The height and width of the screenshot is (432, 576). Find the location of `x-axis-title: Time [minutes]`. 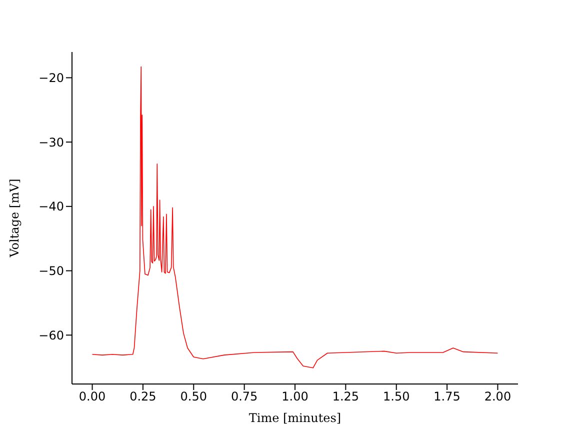

x-axis-title: Time [minutes] is located at coordinates (295, 418).